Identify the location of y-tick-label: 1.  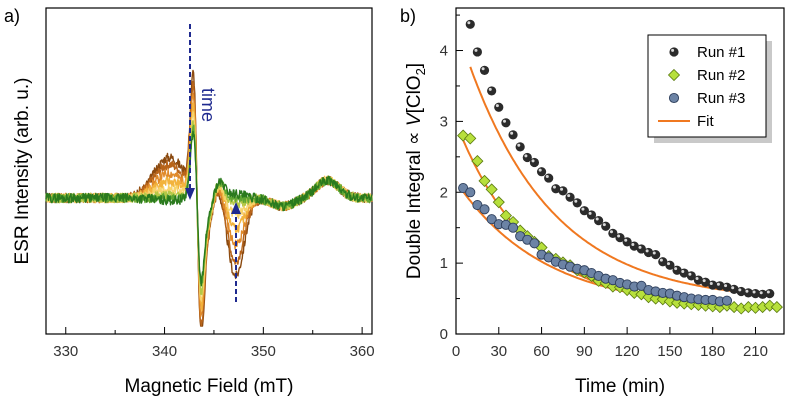
(444, 263).